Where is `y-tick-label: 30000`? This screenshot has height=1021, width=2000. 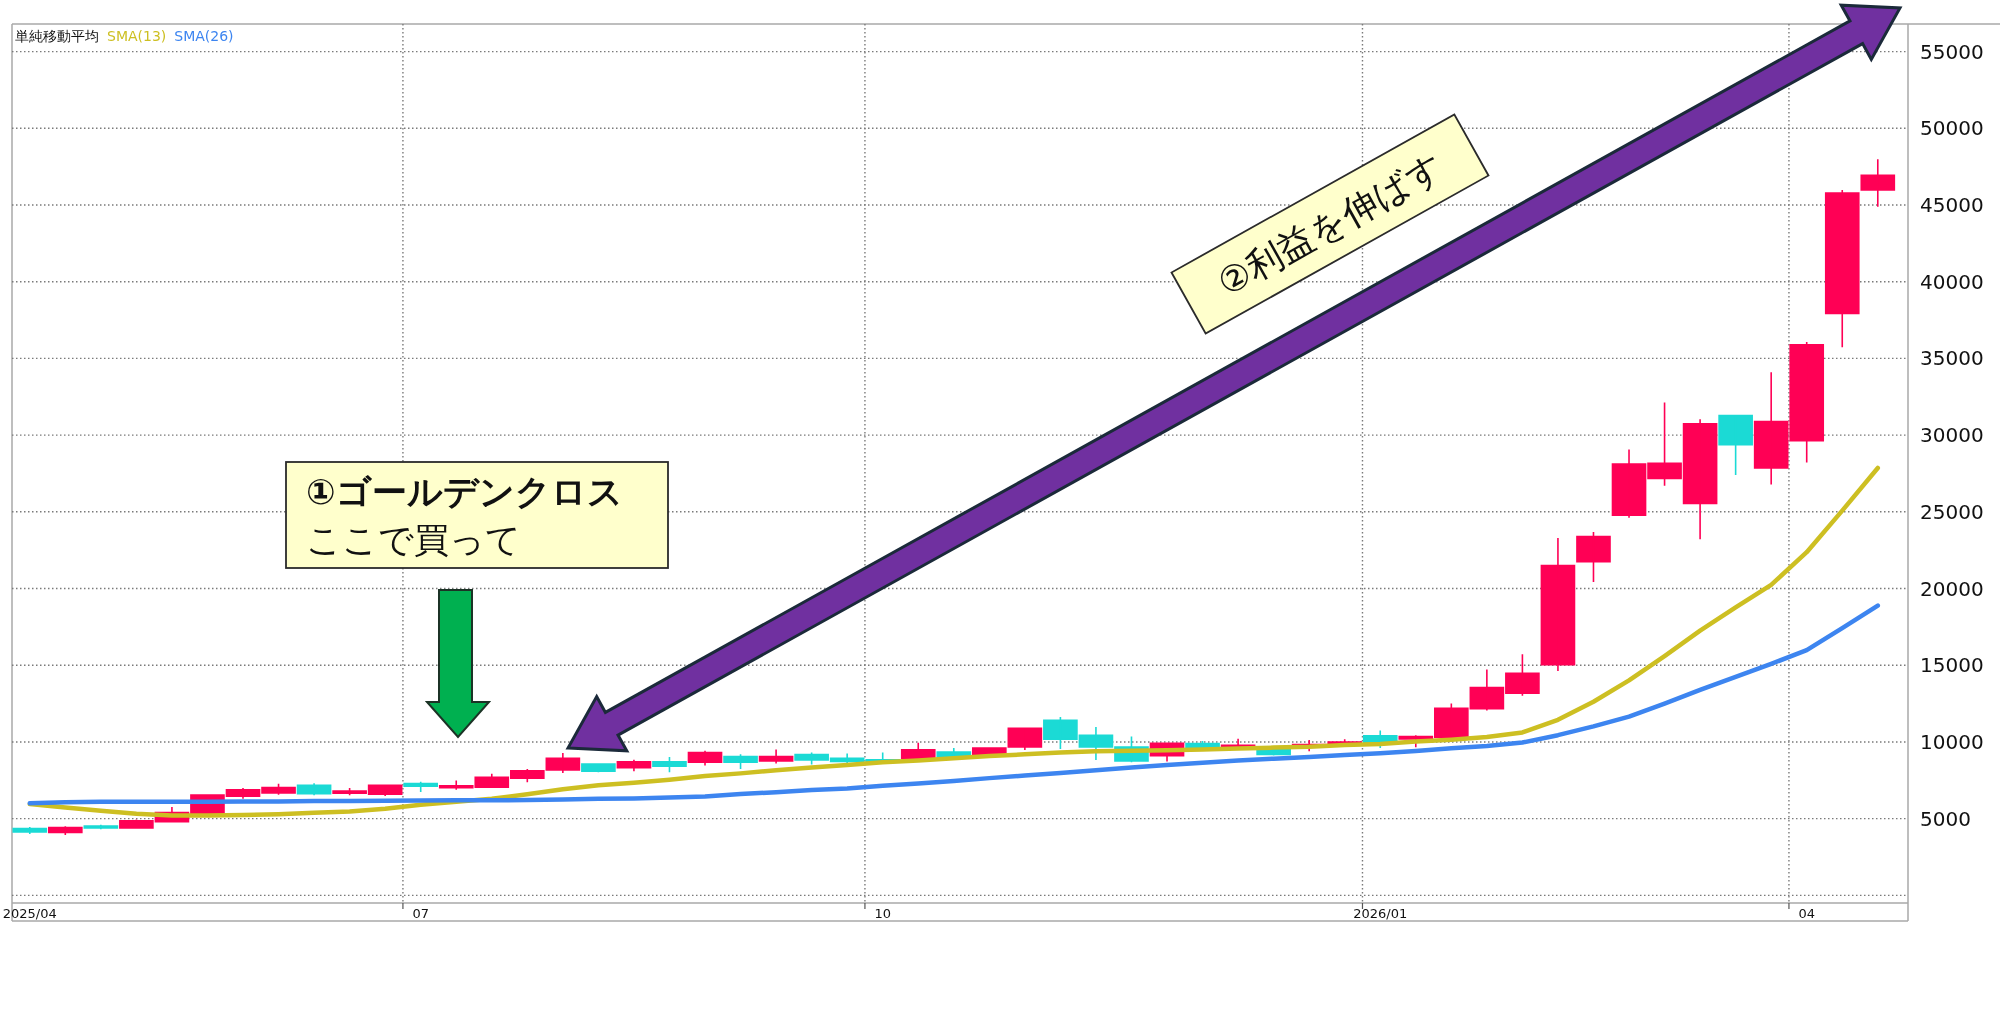 y-tick-label: 30000 is located at coordinates (1952, 435).